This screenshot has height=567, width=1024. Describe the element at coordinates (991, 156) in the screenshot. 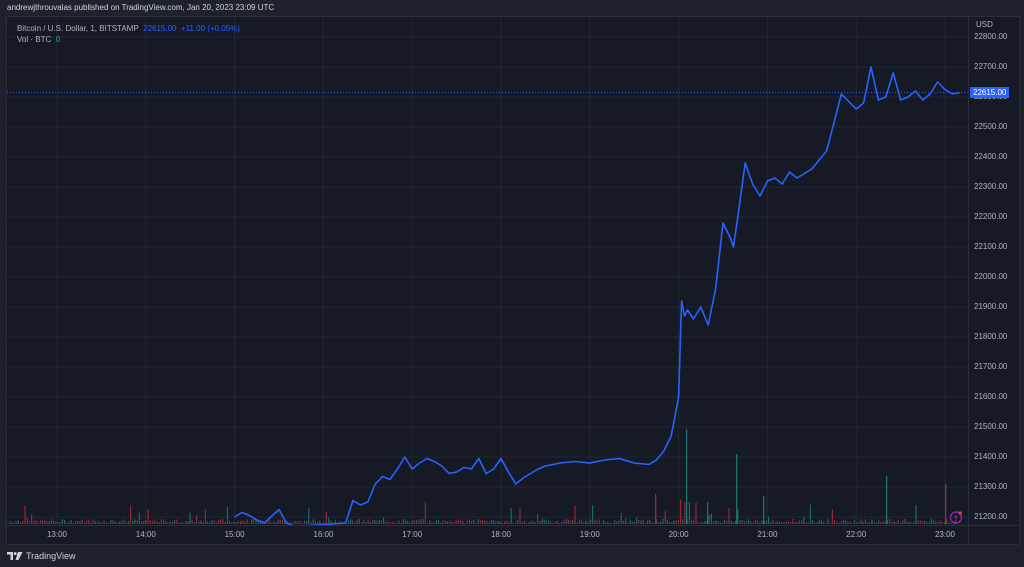

I see `price-axis-label: 22400.00` at that location.